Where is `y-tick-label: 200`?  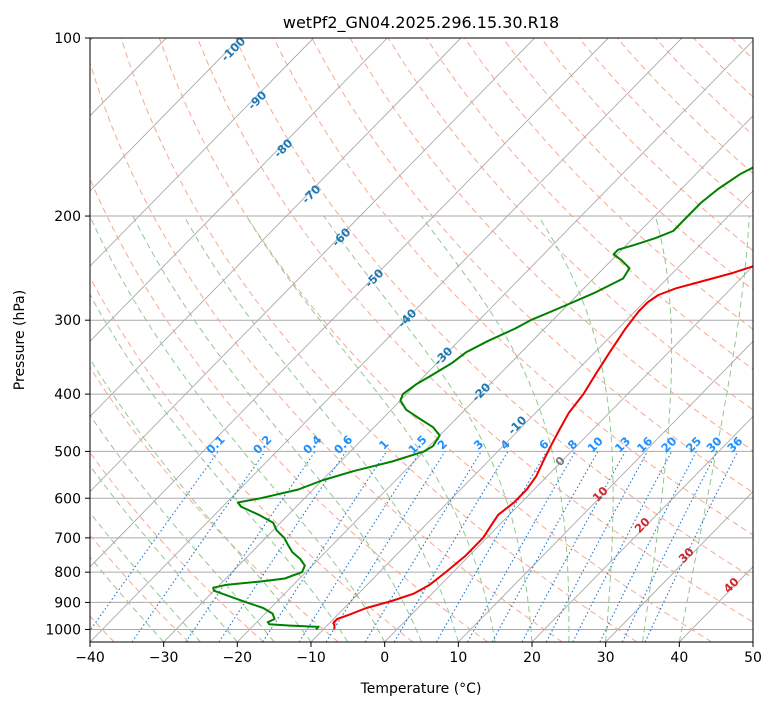 y-tick-label: 200 is located at coordinates (67, 217).